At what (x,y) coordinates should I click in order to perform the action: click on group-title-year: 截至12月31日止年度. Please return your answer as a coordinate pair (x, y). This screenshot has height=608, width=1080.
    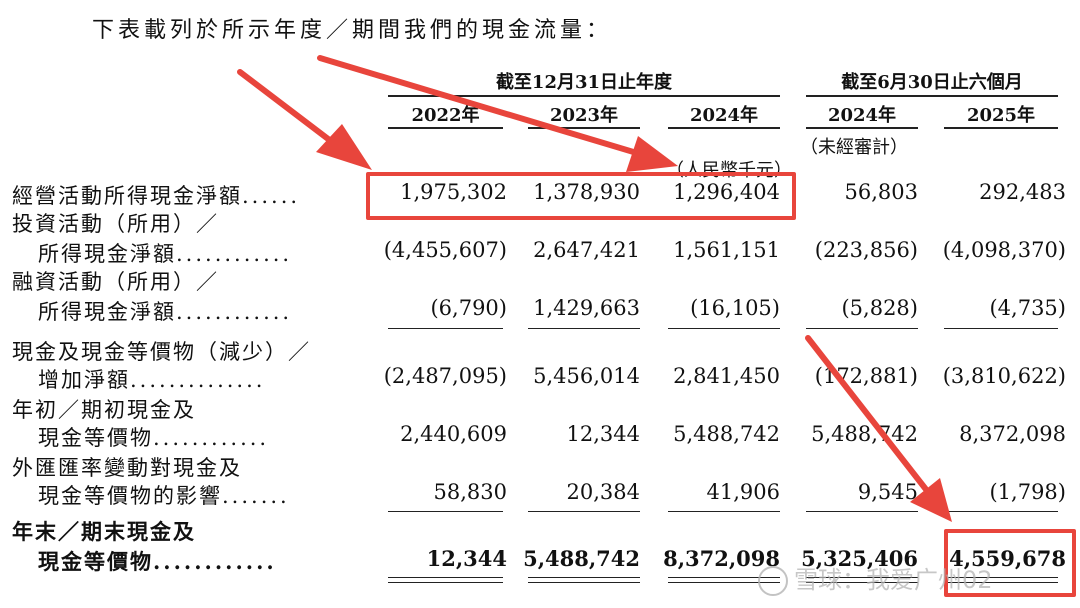
    Looking at the image, I should click on (584, 82).